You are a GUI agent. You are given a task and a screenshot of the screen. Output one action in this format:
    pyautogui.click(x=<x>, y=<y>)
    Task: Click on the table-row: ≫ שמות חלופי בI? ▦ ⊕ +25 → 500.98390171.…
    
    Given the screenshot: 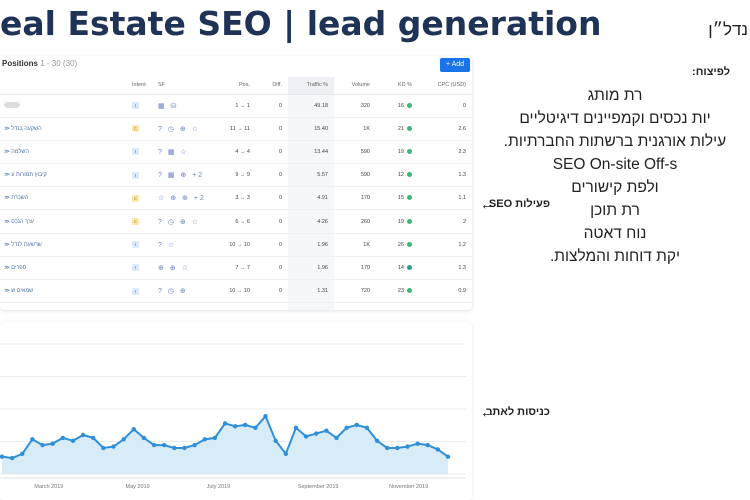 What is the action you would take?
    pyautogui.click(x=236, y=306)
    